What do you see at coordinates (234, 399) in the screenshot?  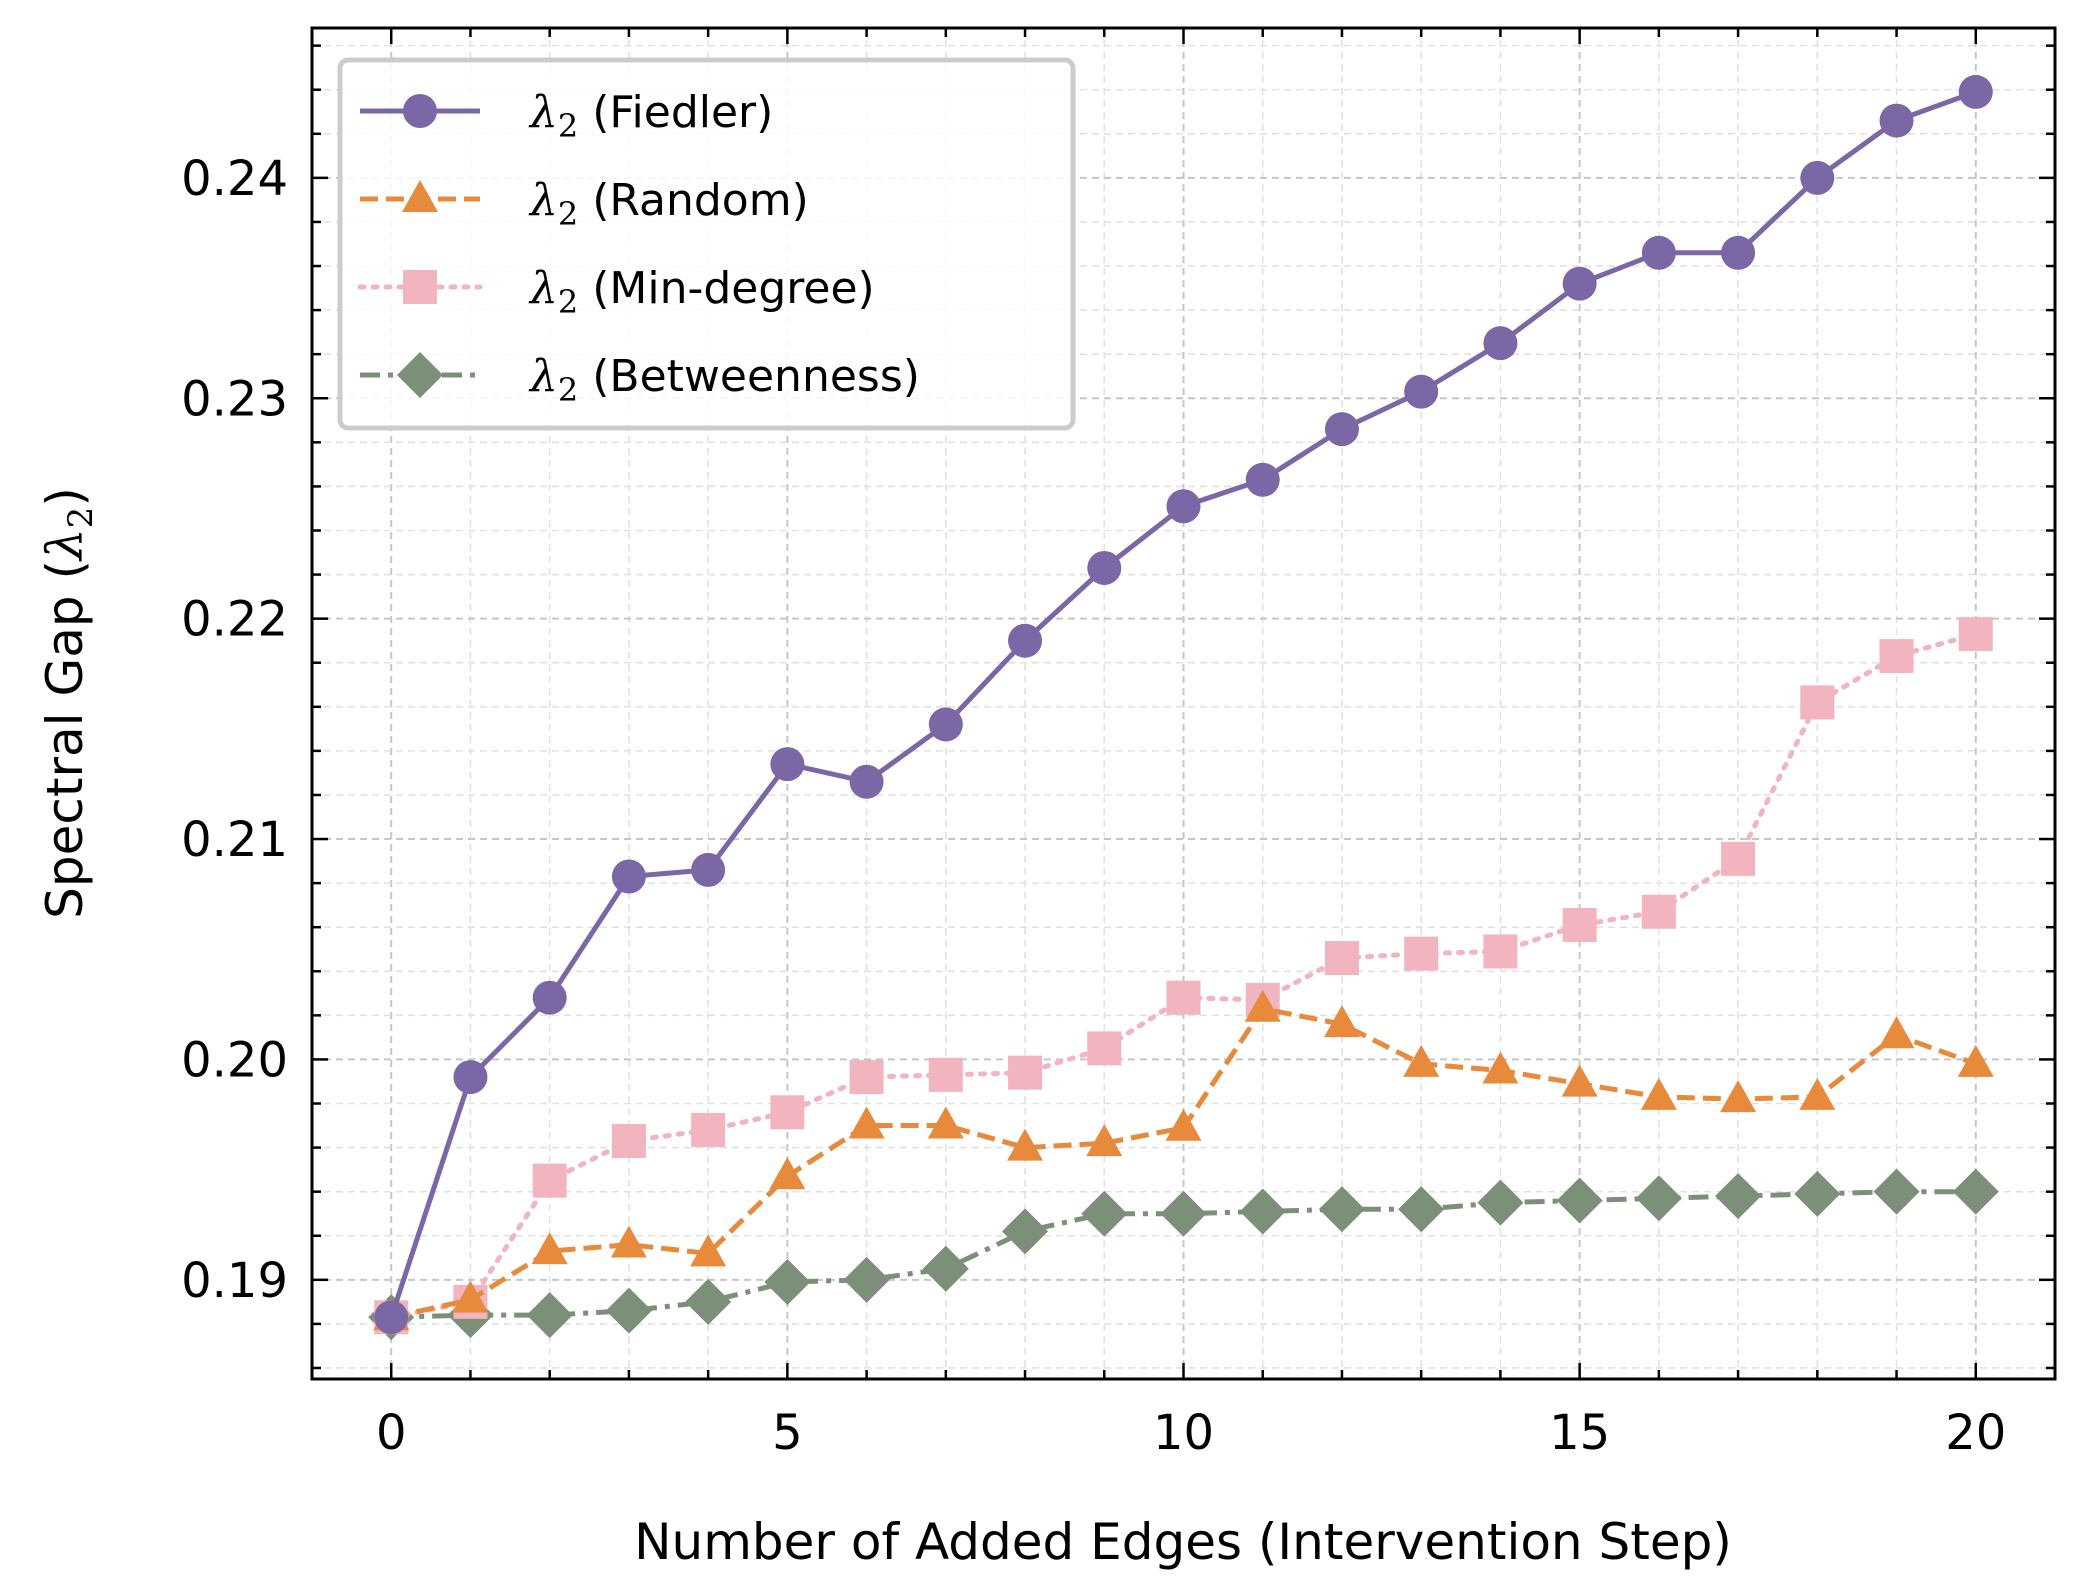 I see `y-tick-label: 0.23` at bounding box center [234, 399].